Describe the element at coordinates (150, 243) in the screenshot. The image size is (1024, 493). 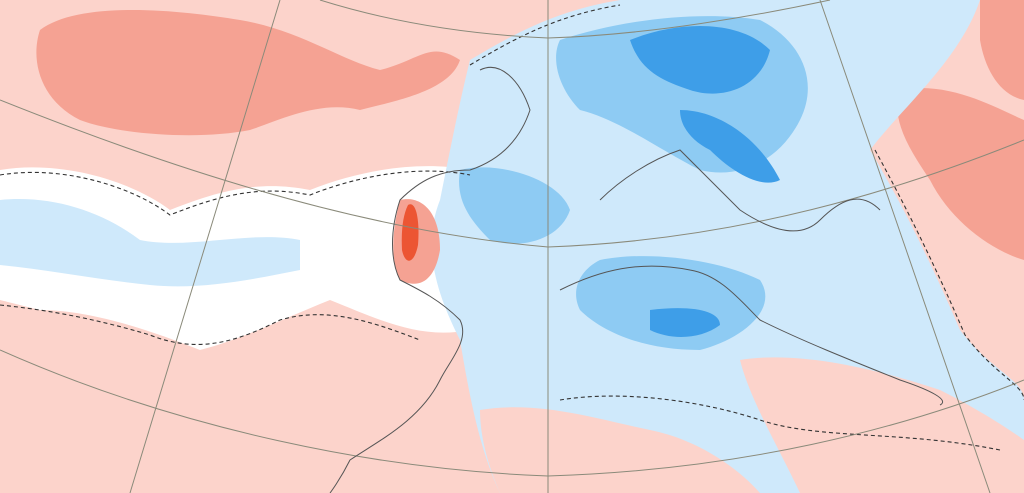
I see `cool-anomaly` at that location.